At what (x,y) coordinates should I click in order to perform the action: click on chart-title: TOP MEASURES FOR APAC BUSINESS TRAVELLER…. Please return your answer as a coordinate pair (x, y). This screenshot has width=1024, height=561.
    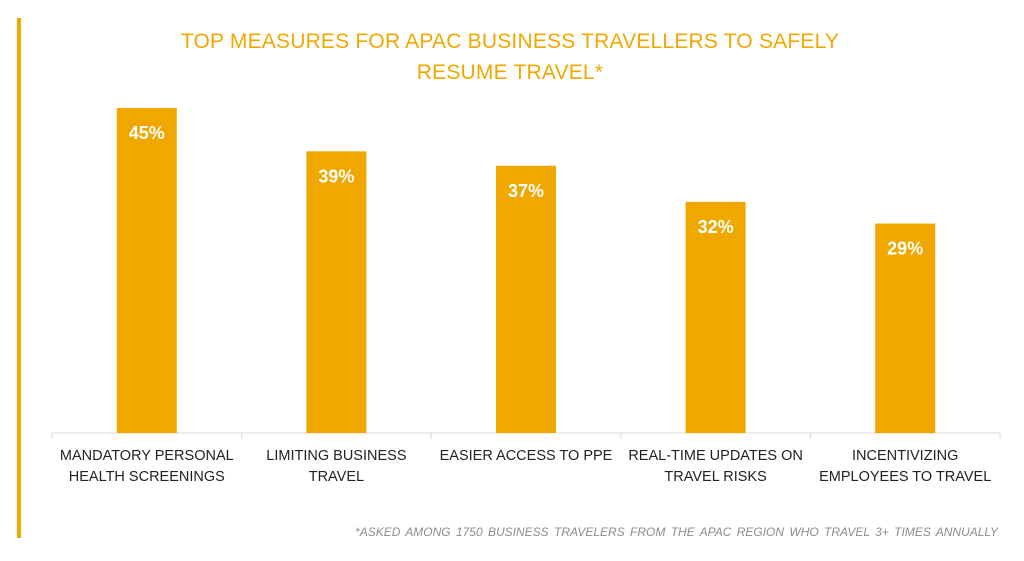
    Looking at the image, I should click on (510, 57).